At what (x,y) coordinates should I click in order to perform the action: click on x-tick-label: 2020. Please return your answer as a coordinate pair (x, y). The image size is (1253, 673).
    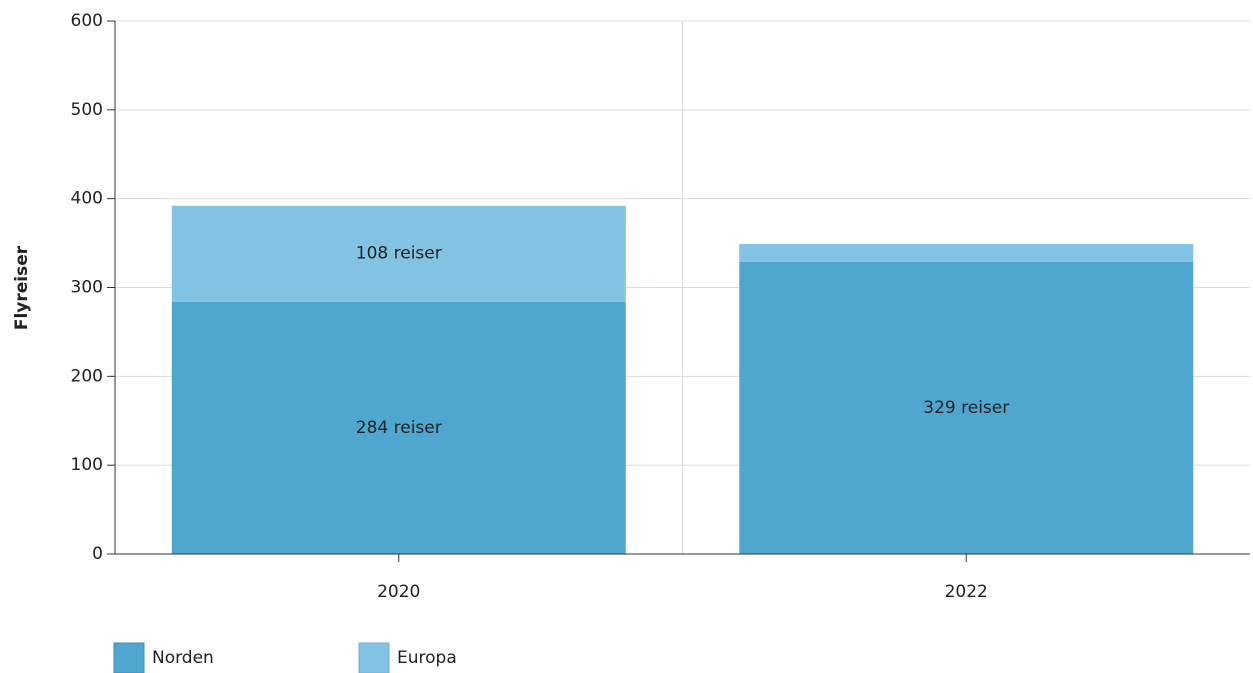
    Looking at the image, I should click on (398, 592).